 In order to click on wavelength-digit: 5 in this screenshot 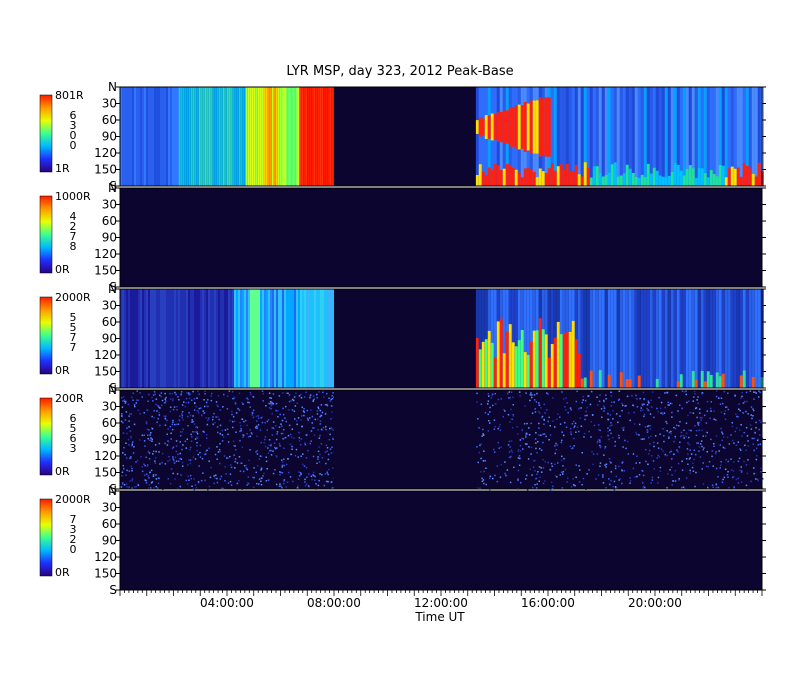, I will do `click(73, 327)`.